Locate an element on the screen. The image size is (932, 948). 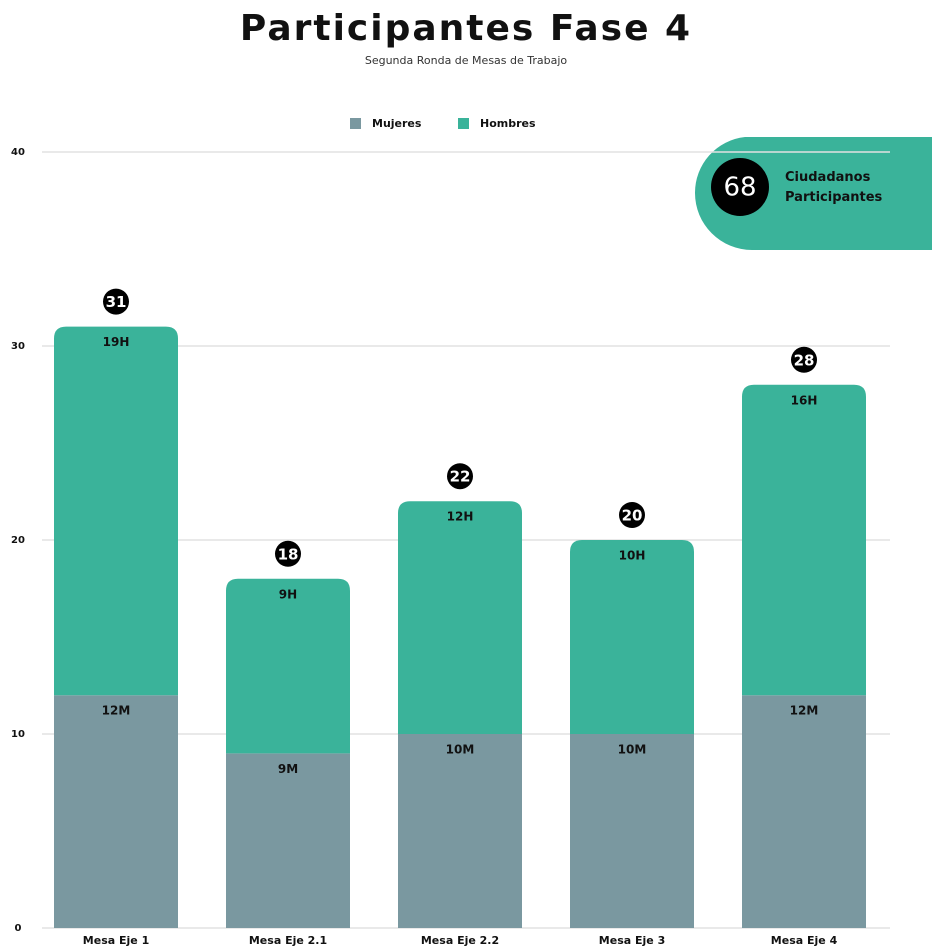
y-tick-label: 40 is located at coordinates (18, 152).